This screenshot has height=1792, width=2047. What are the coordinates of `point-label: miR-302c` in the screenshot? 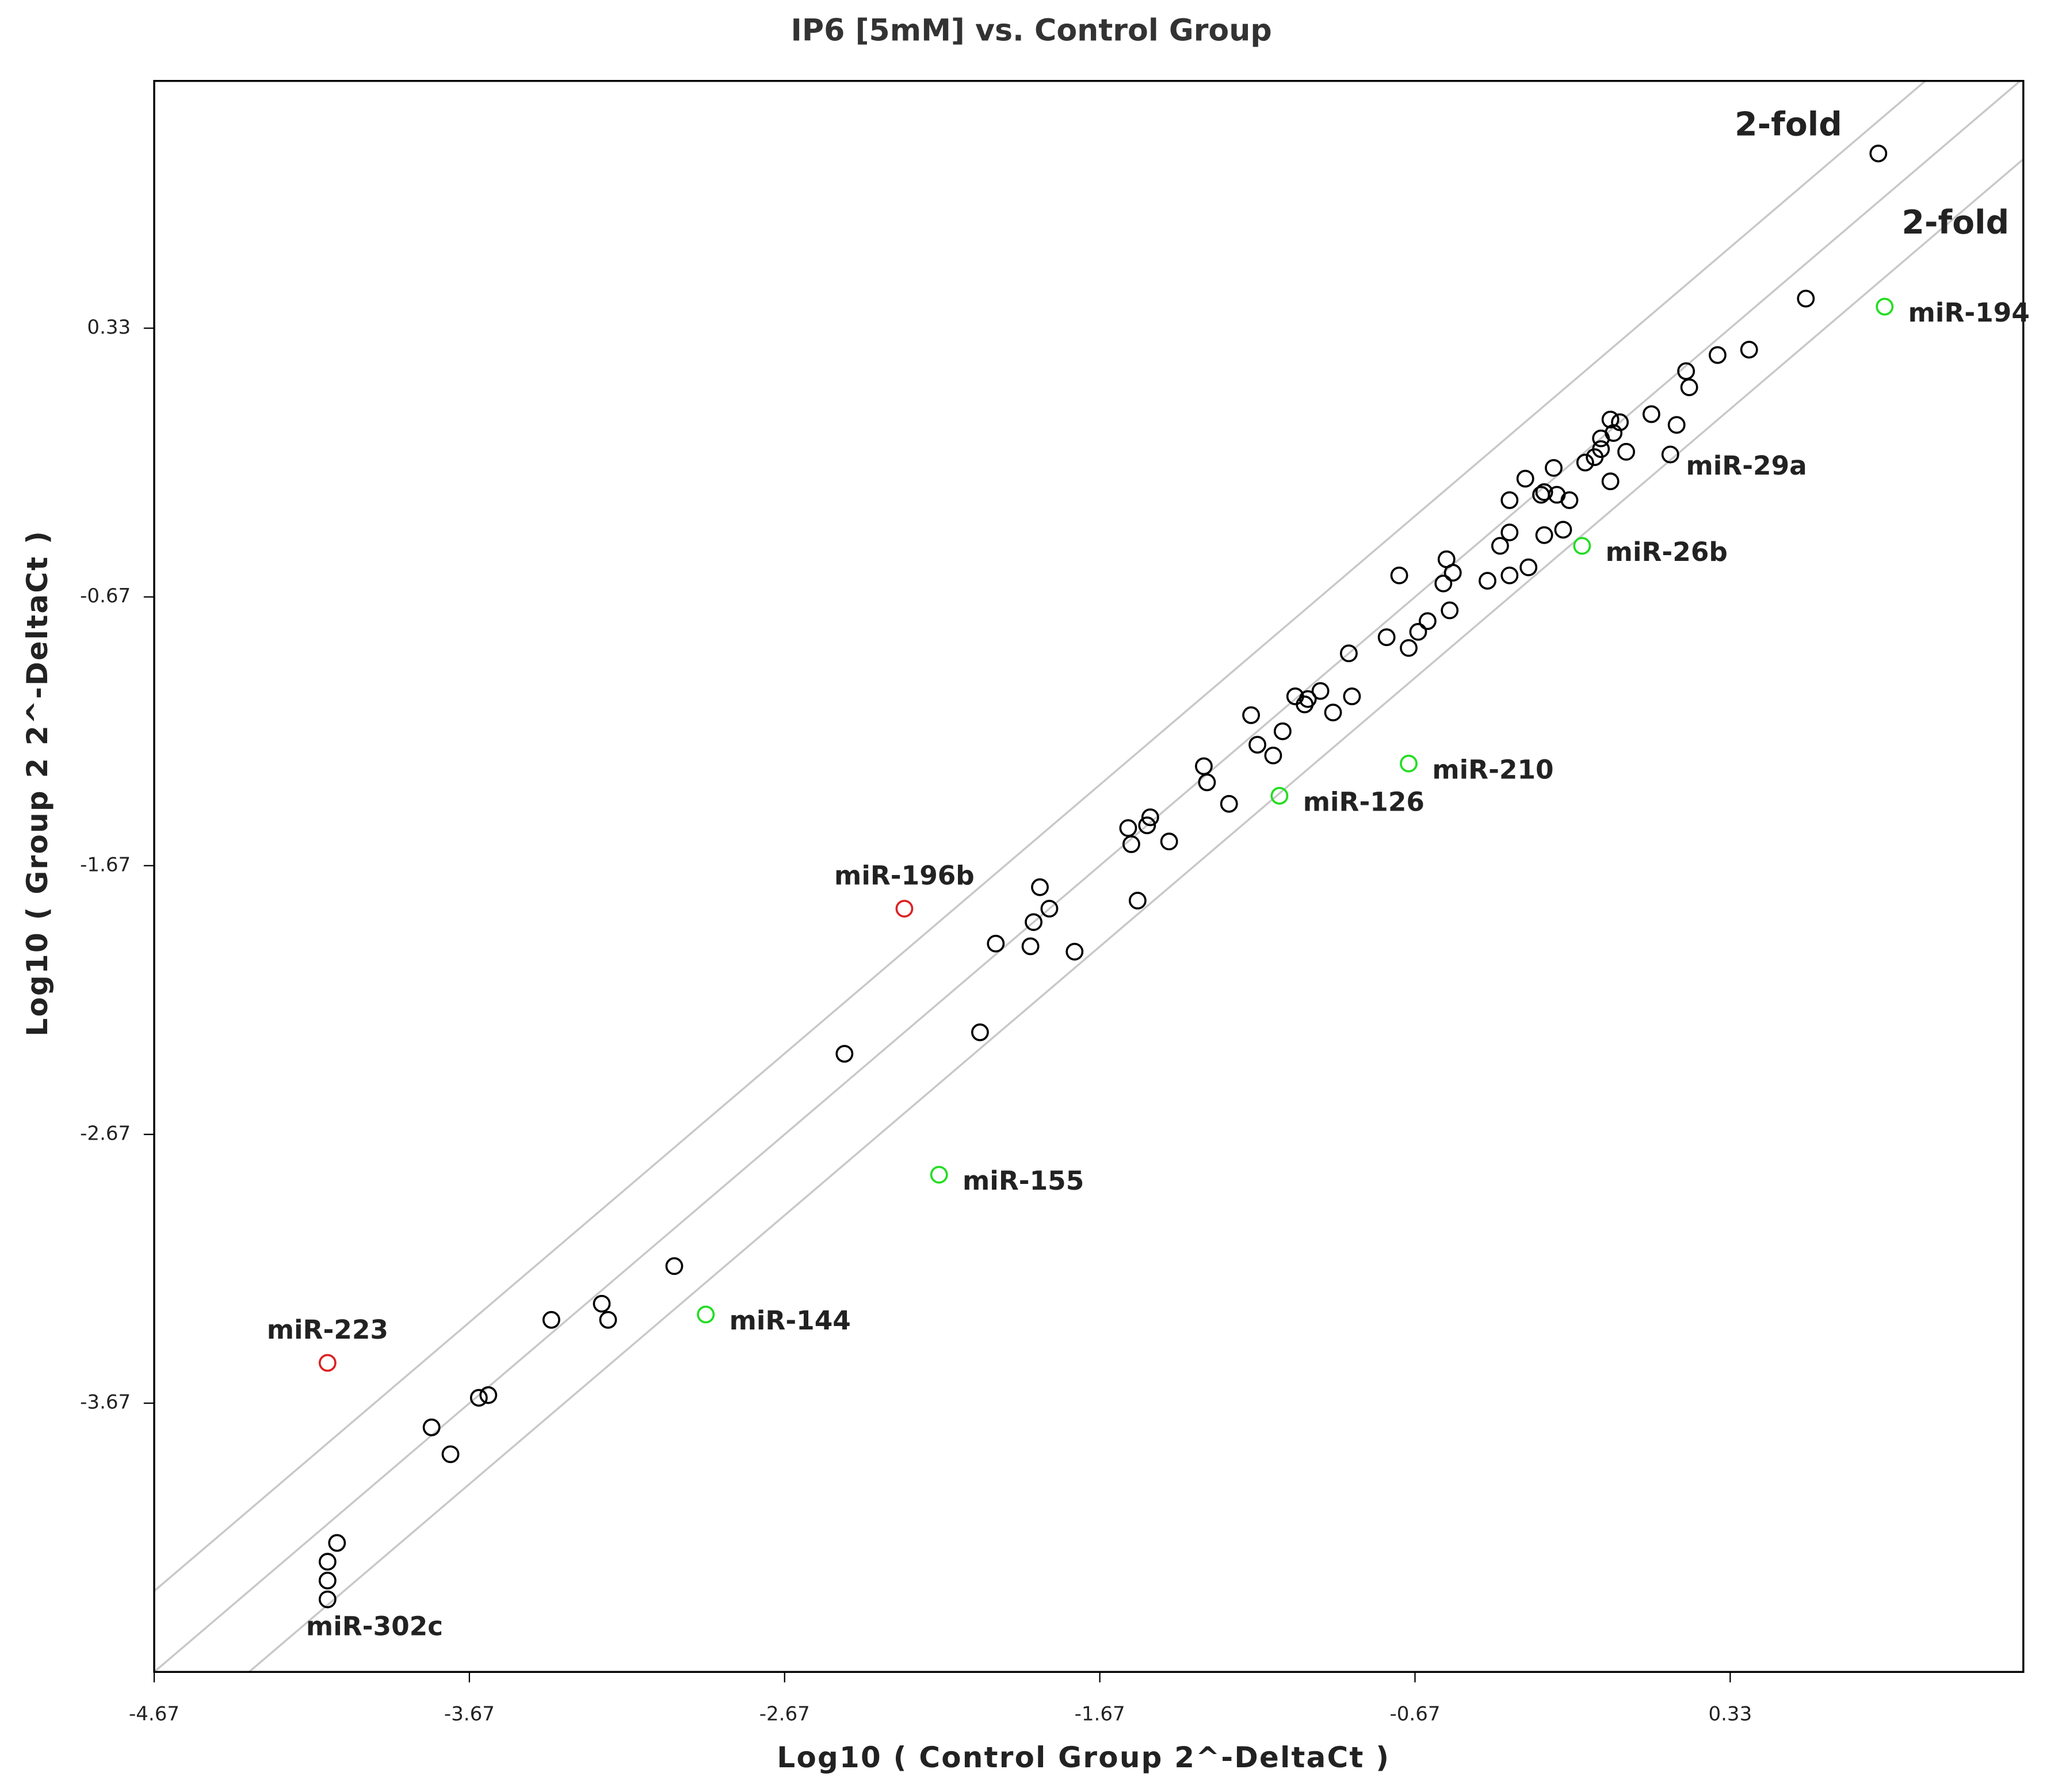 It's located at (374, 1627).